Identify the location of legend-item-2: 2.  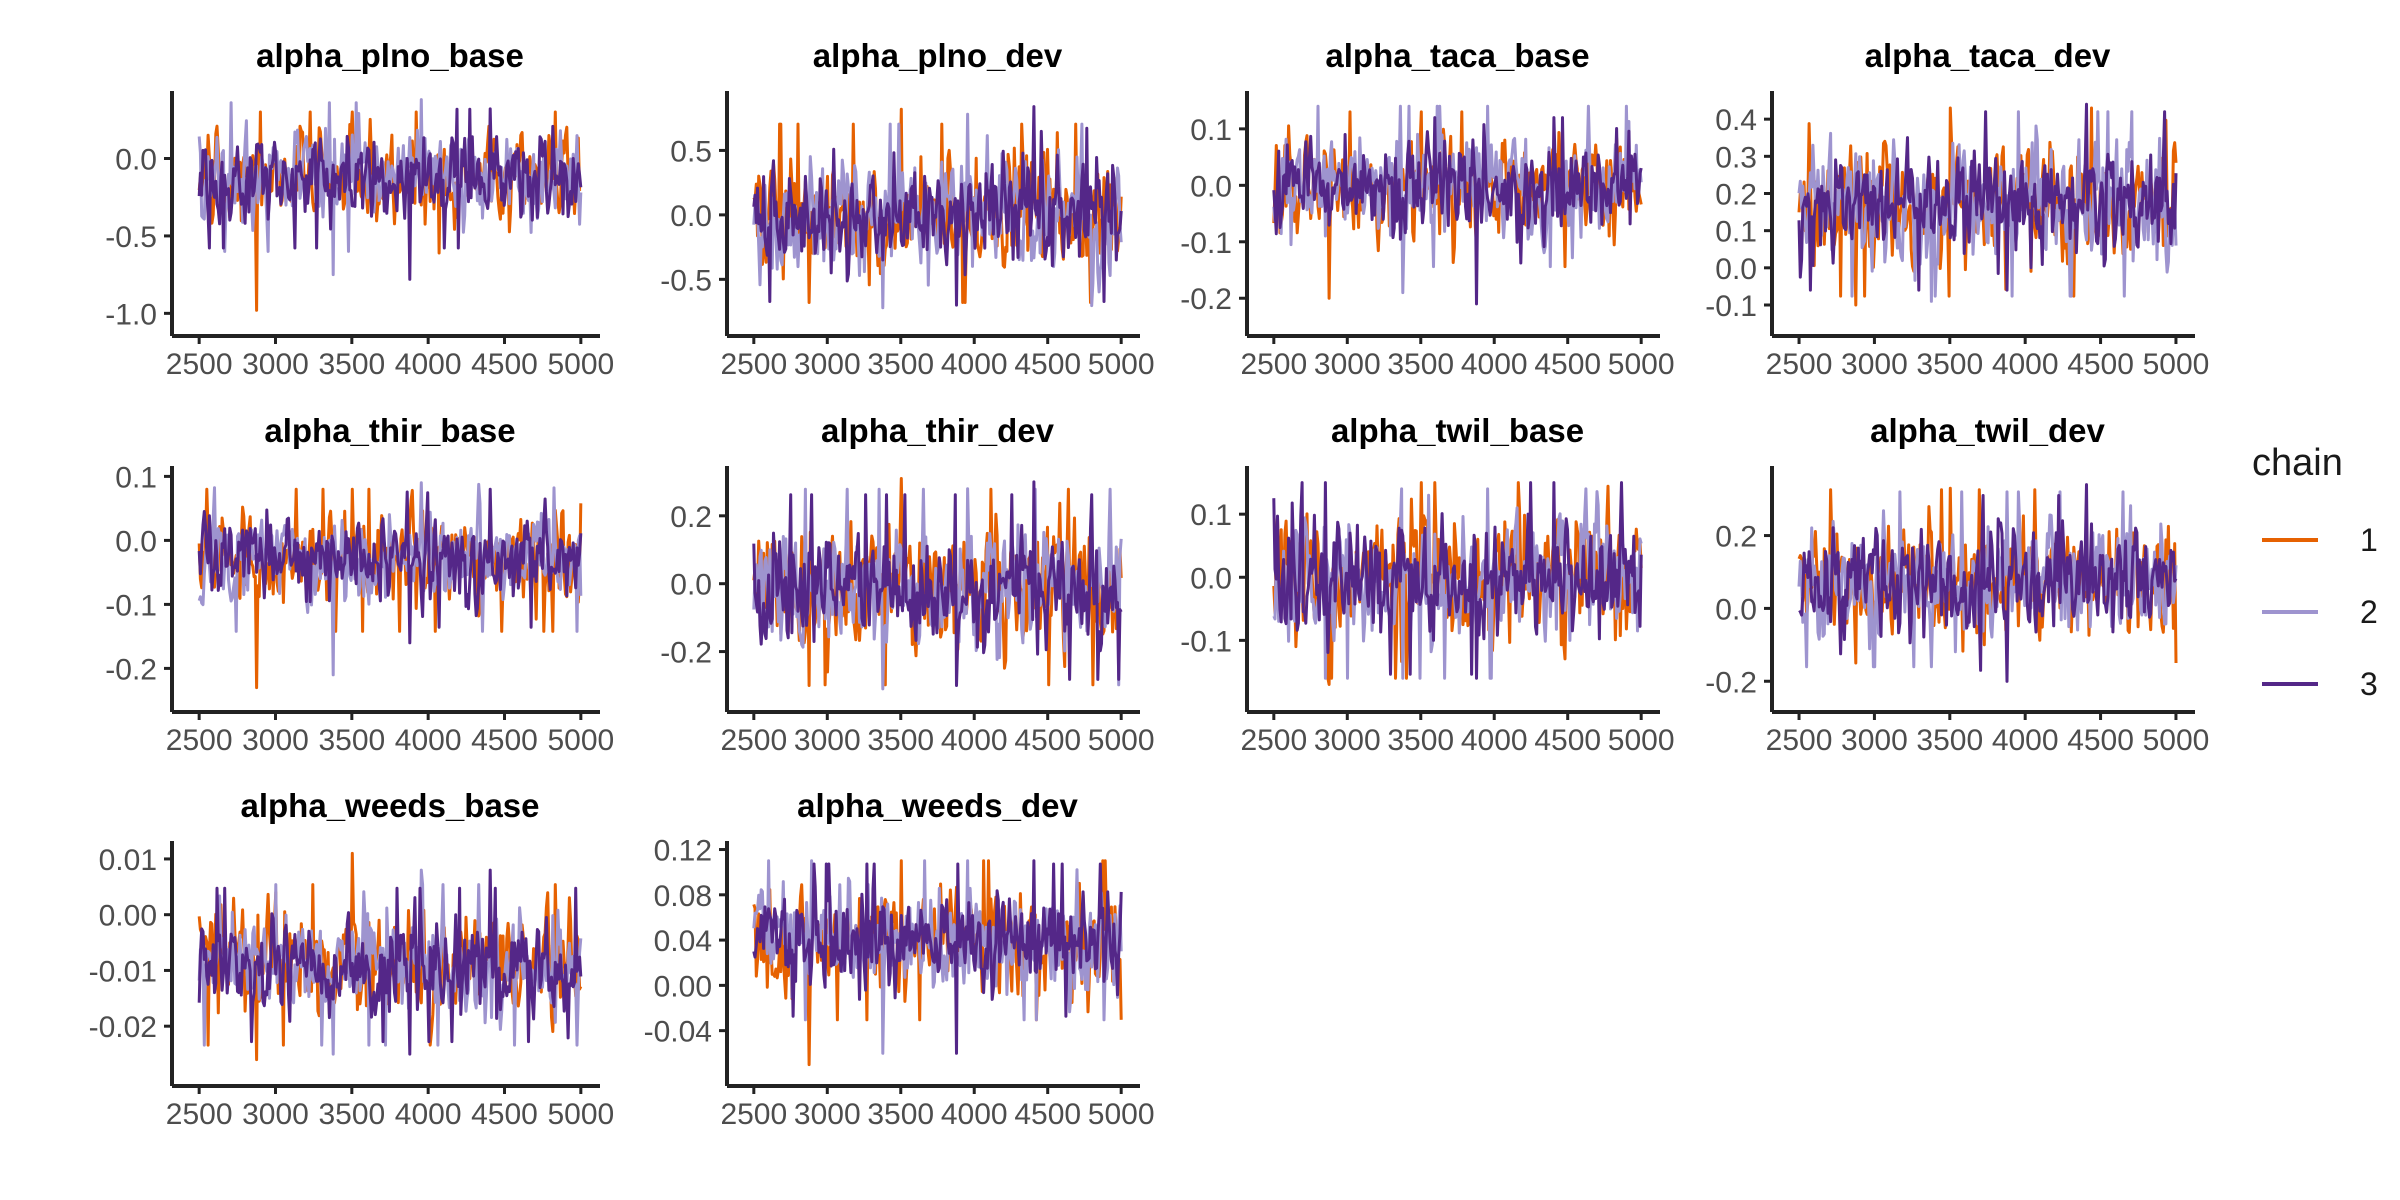
(2320, 612).